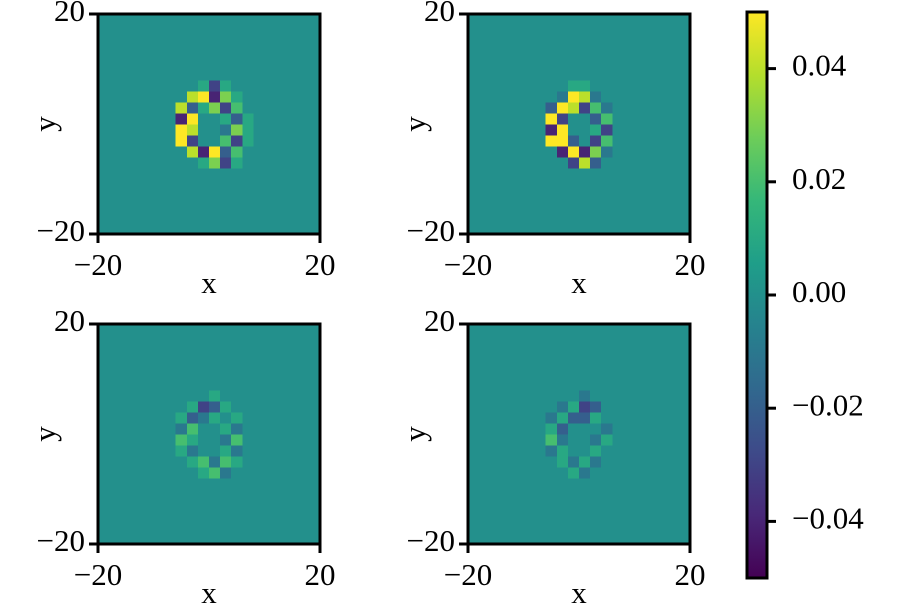 This screenshot has height=608, width=900. I want to click on colorbar-tick-label: 0.04, so click(819, 65).